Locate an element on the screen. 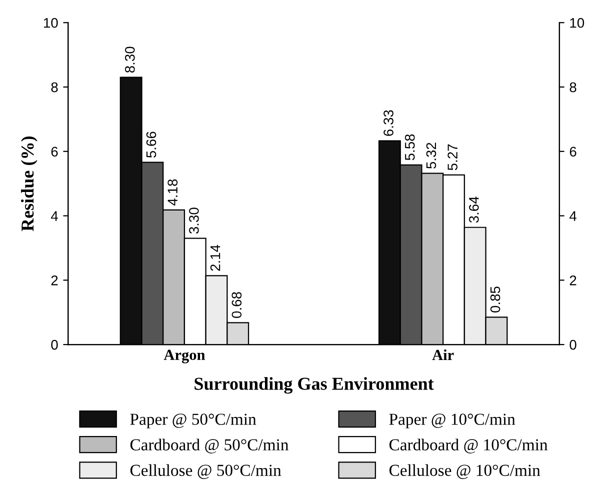 Image resolution: width=592 pixels, height=503 pixels. text: 4.18 is located at coordinates (173, 192).